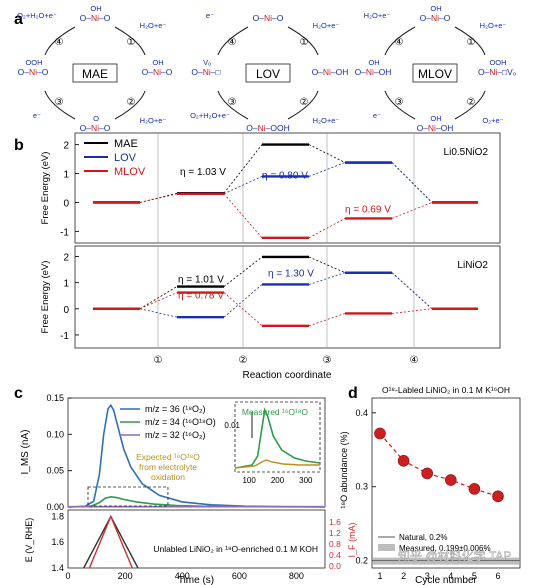 This screenshot has width=535, height=585. What do you see at coordinates (201, 280) in the screenshot?
I see `overpotential-label: η = 1.01 V` at bounding box center [201, 280].